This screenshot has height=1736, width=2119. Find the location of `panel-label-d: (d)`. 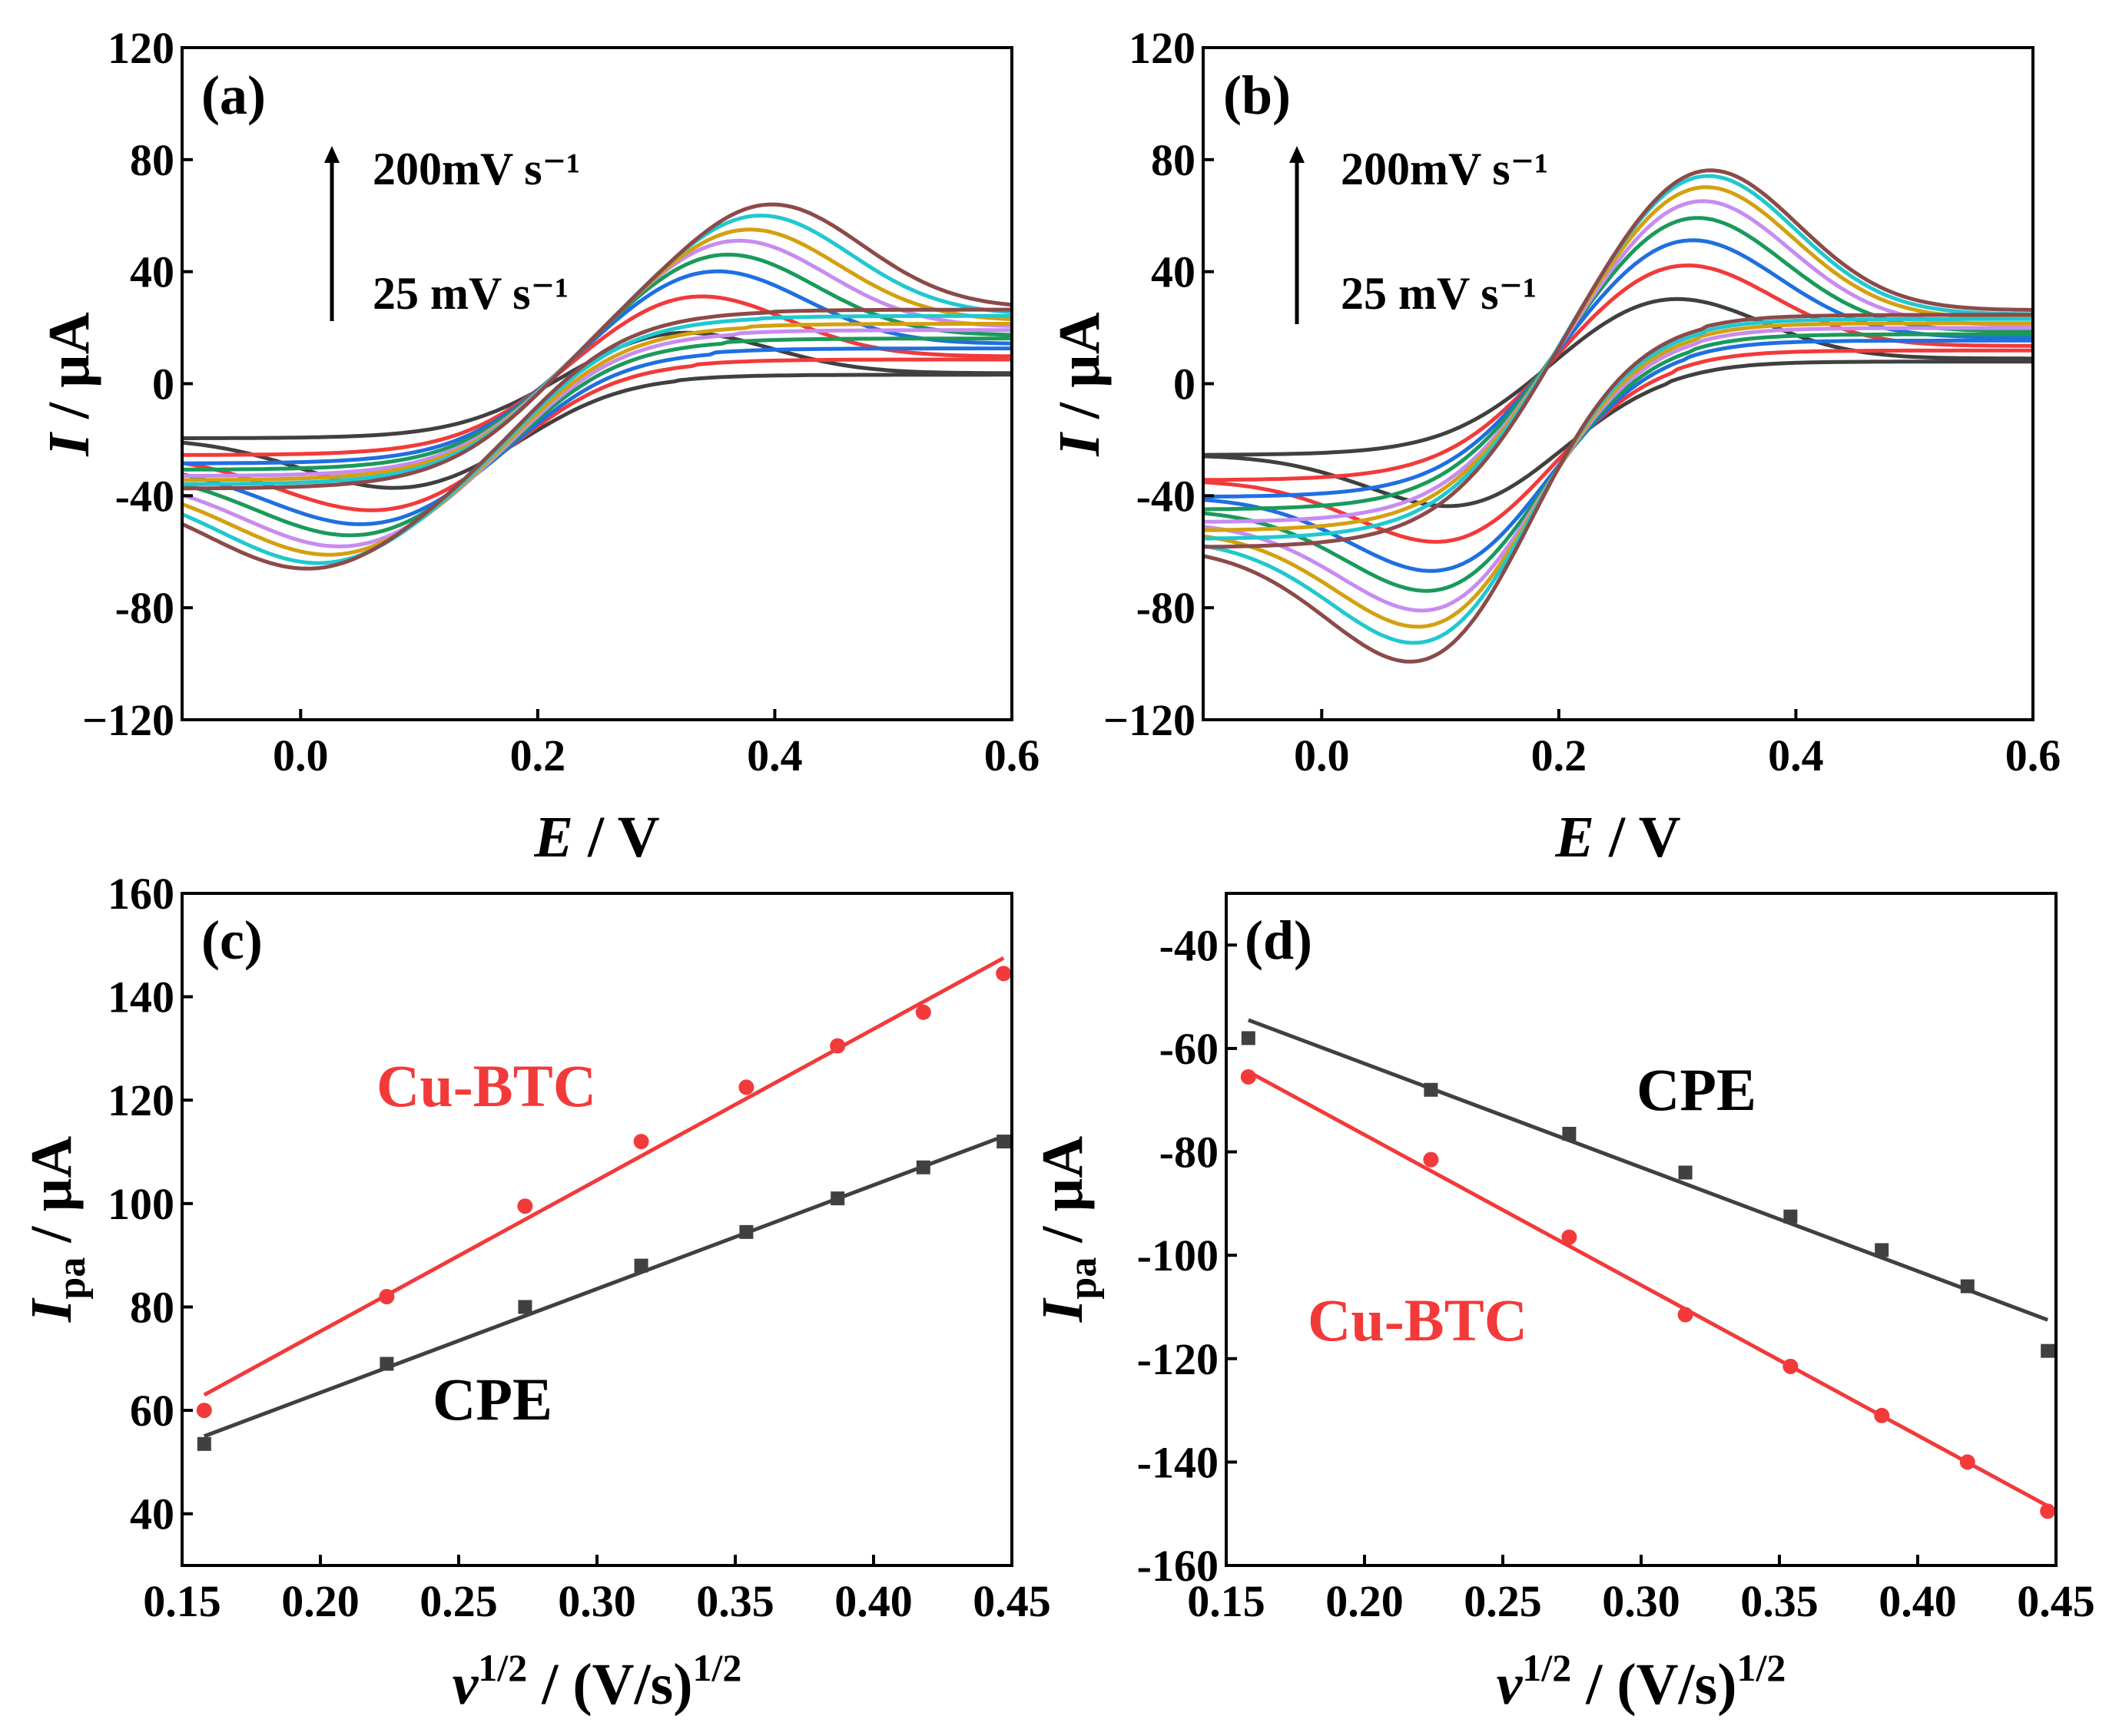

panel-label-d: (d) is located at coordinates (1278, 940).